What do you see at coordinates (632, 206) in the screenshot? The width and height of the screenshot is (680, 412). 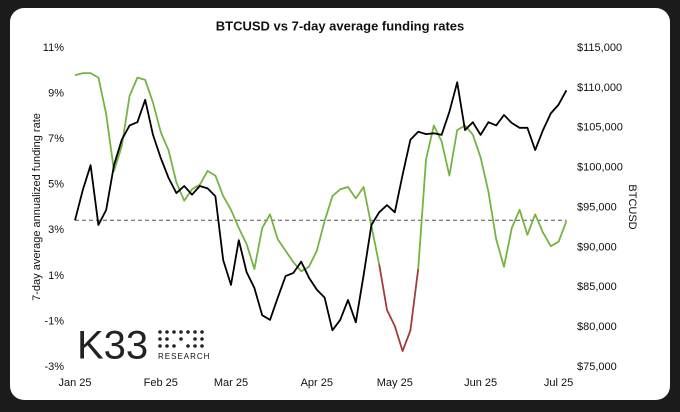 I see `y2-axis-label: BTCUSD` at bounding box center [632, 206].